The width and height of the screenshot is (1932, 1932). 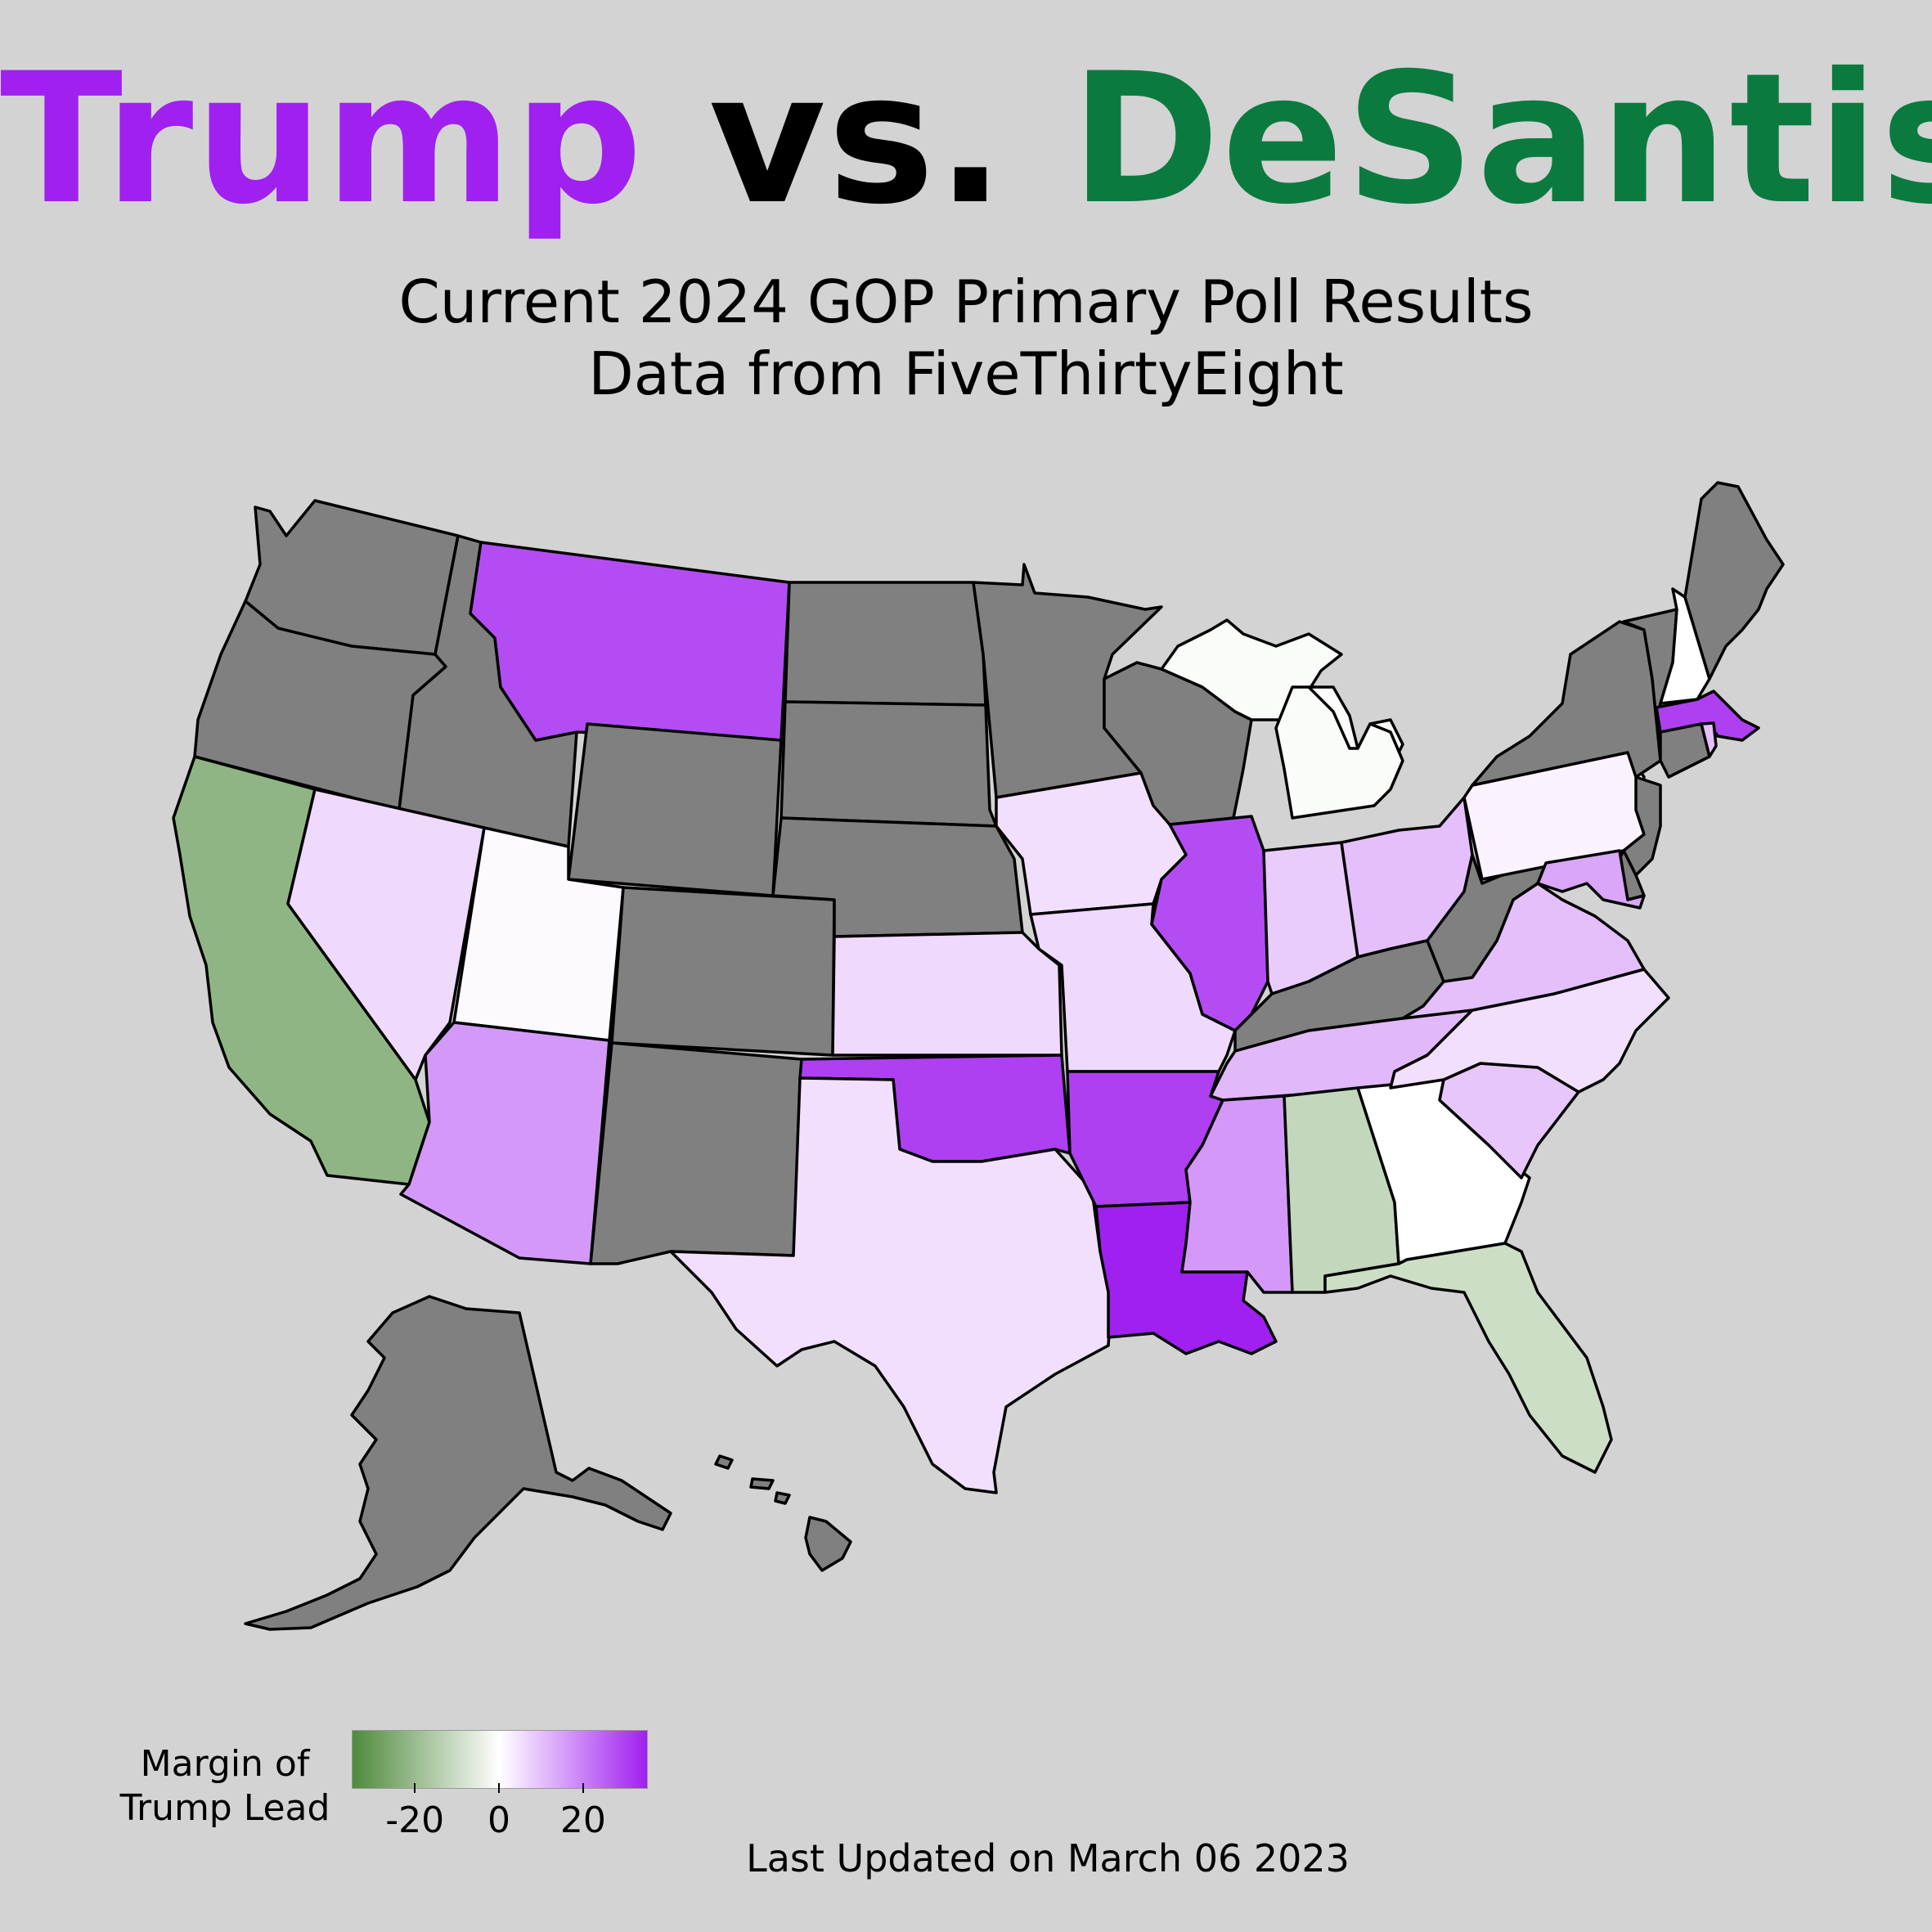 What do you see at coordinates (947, 994) in the screenshot?
I see `state-kansas` at bounding box center [947, 994].